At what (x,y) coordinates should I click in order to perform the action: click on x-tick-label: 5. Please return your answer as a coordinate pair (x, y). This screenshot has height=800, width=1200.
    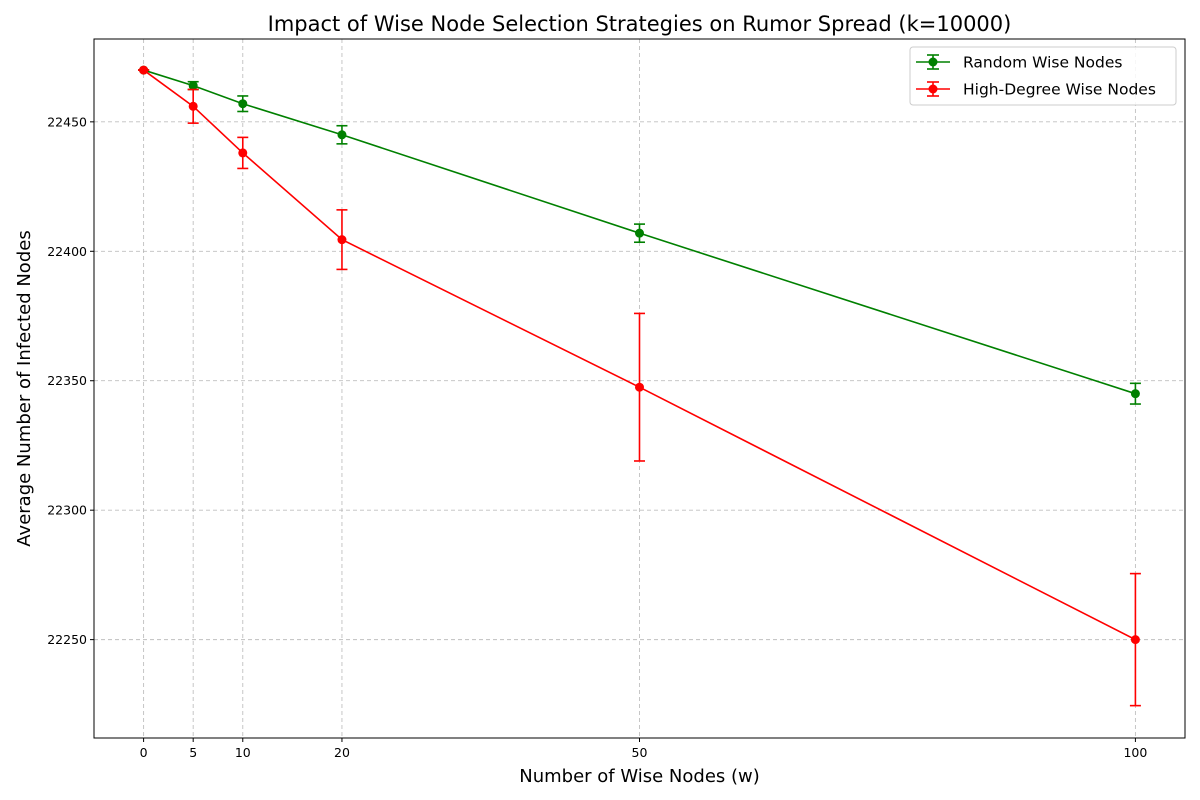
    Looking at the image, I should click on (193, 752).